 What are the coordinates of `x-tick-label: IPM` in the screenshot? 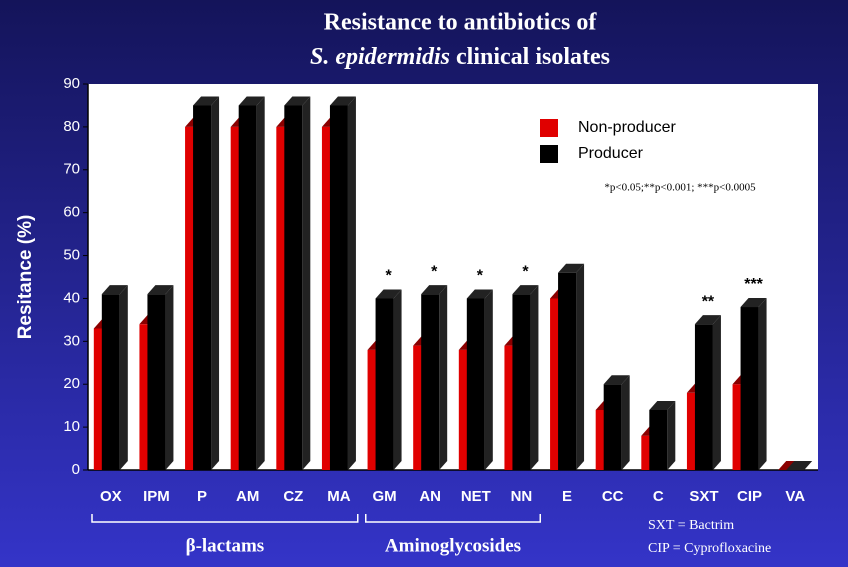 It's located at (156, 496).